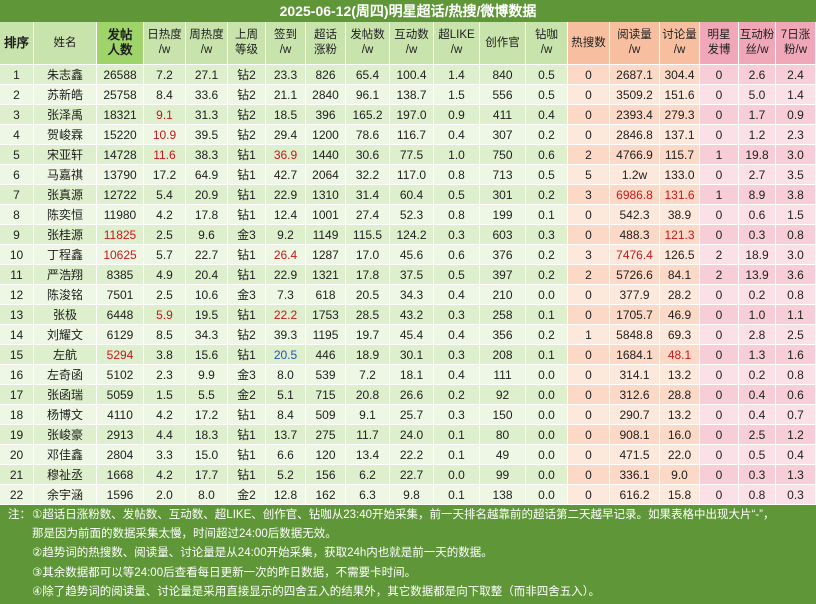 This screenshot has width=816, height=604. I want to click on cell-posters: 26588, so click(120, 75).